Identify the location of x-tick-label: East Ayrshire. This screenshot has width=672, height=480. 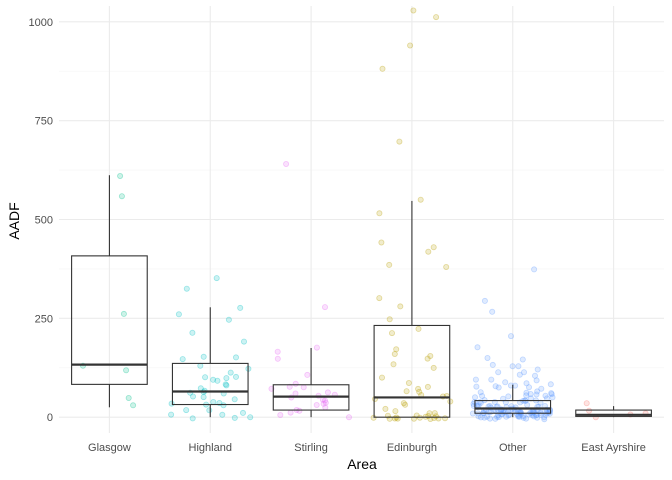
(613, 448).